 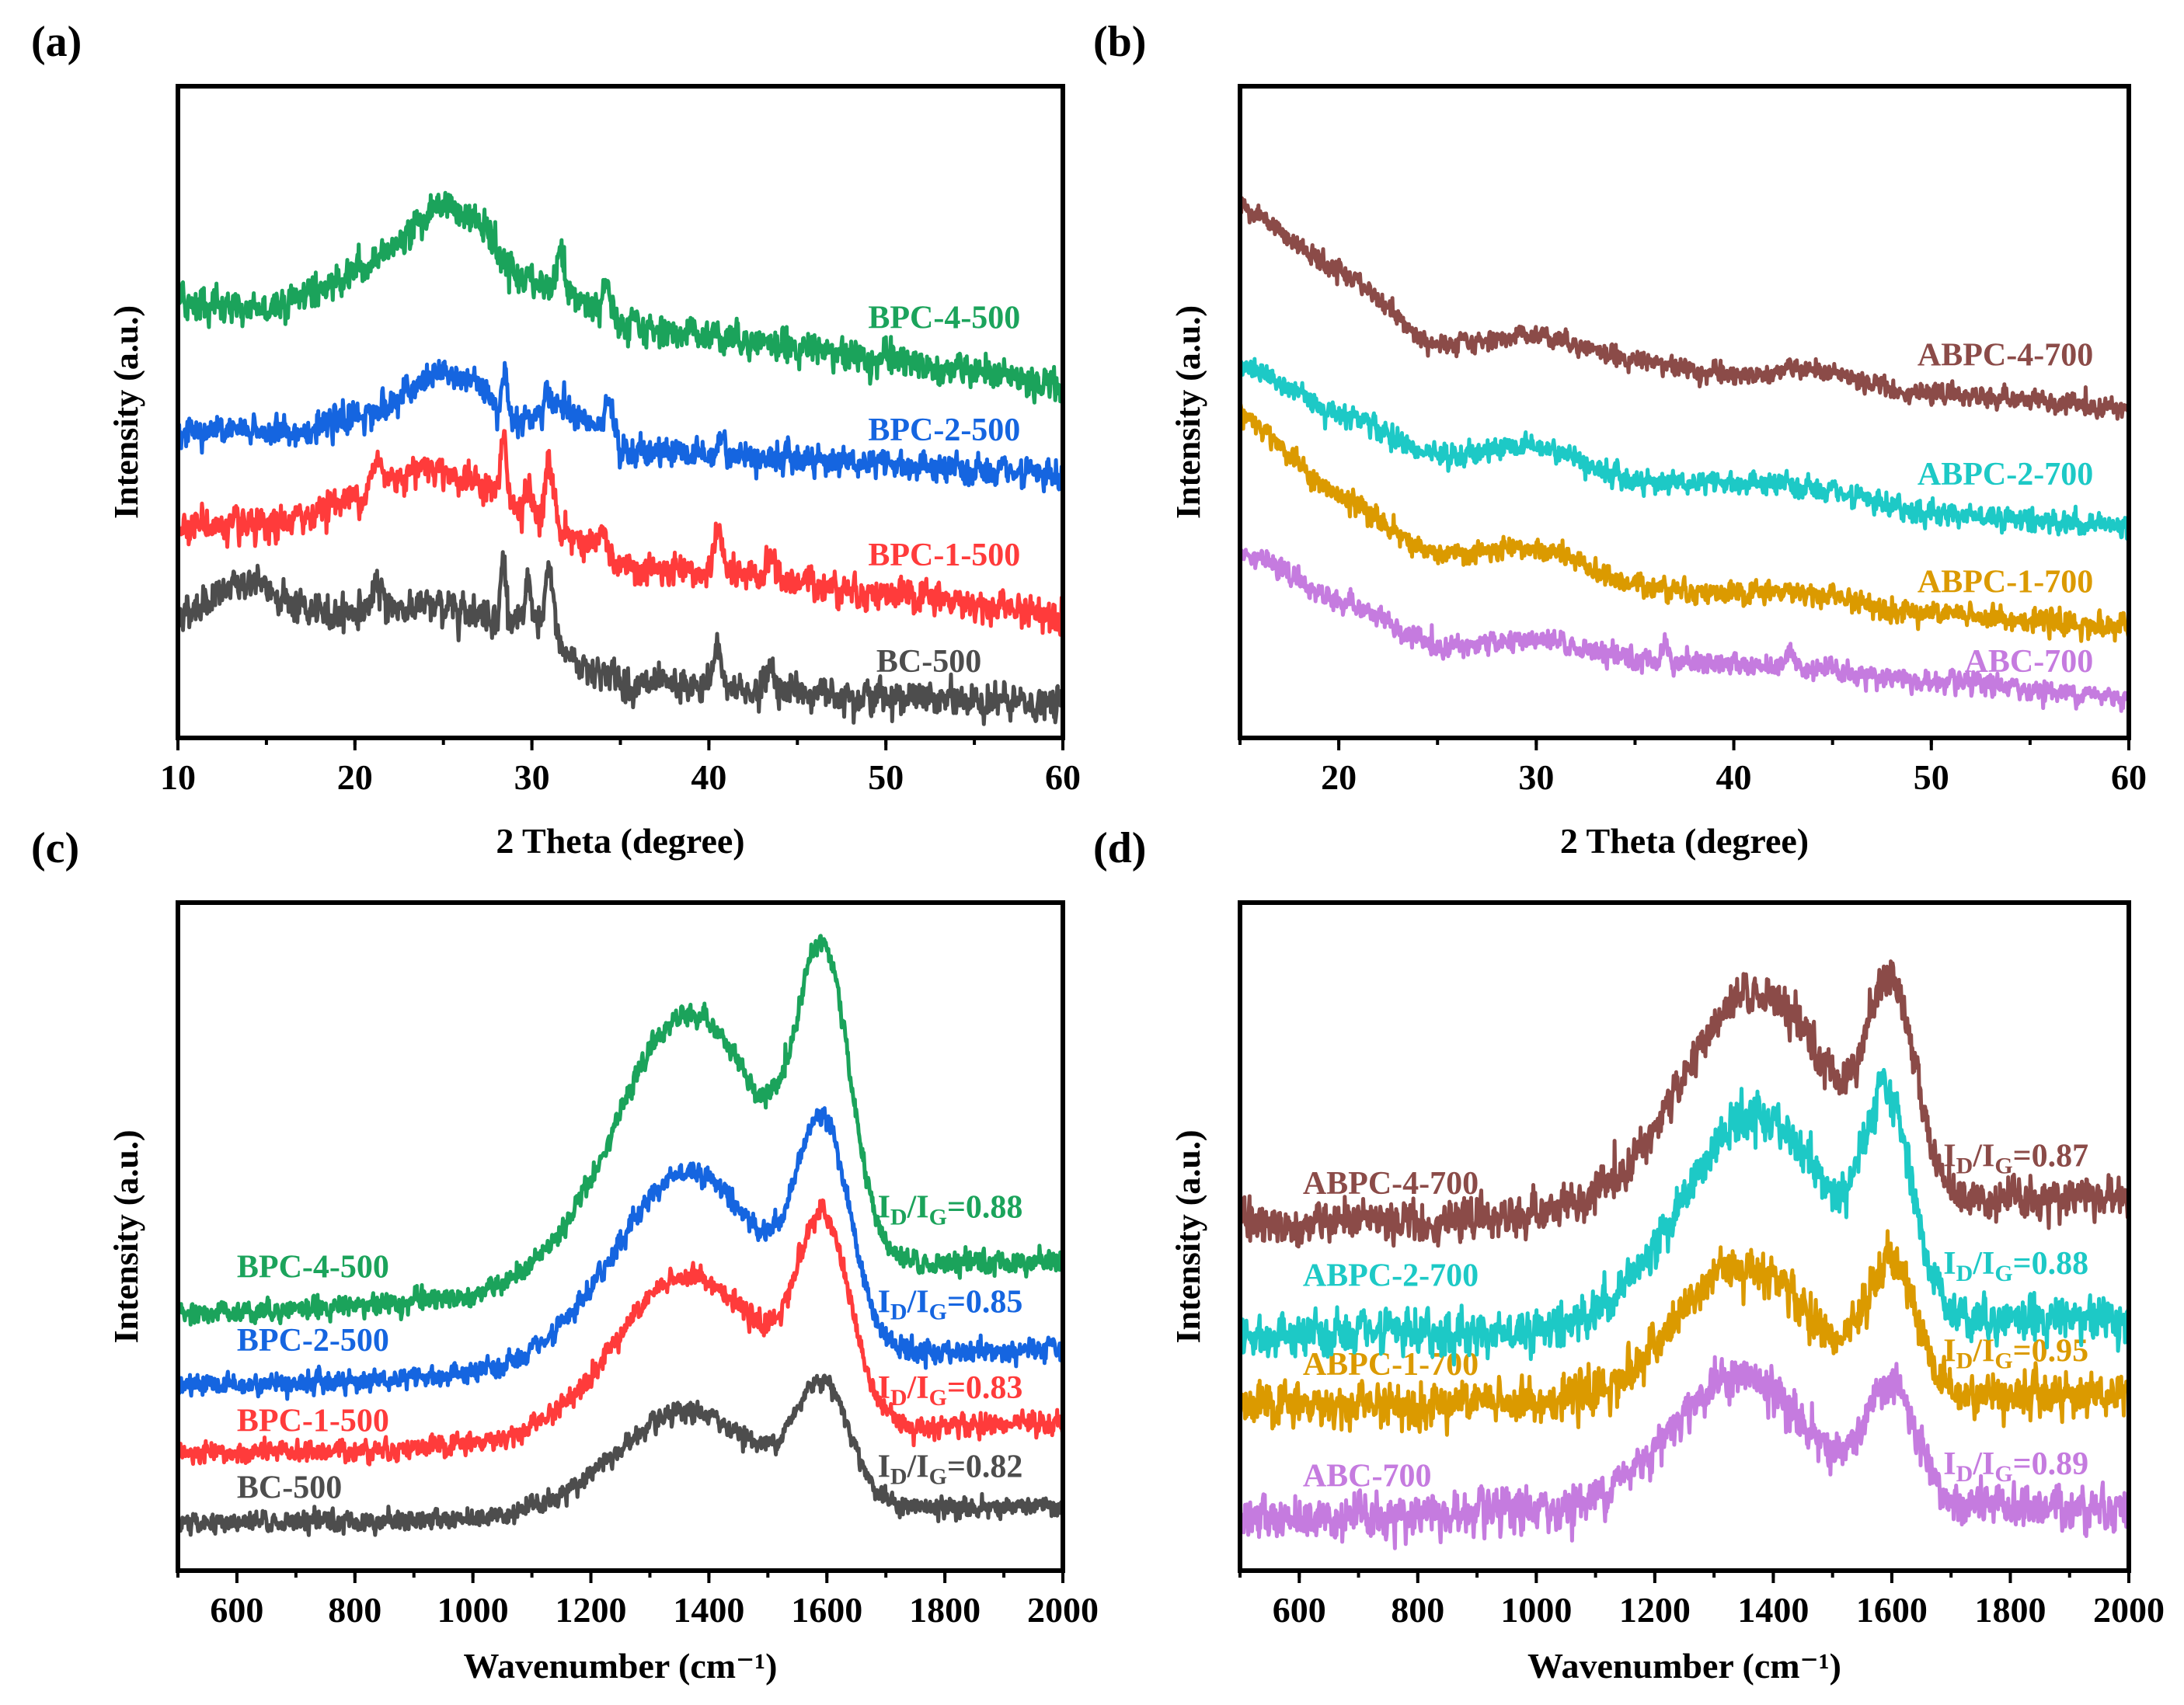 I want to click on id-ig-ratio-label: ID/IG=0.89, so click(x=2015, y=1466).